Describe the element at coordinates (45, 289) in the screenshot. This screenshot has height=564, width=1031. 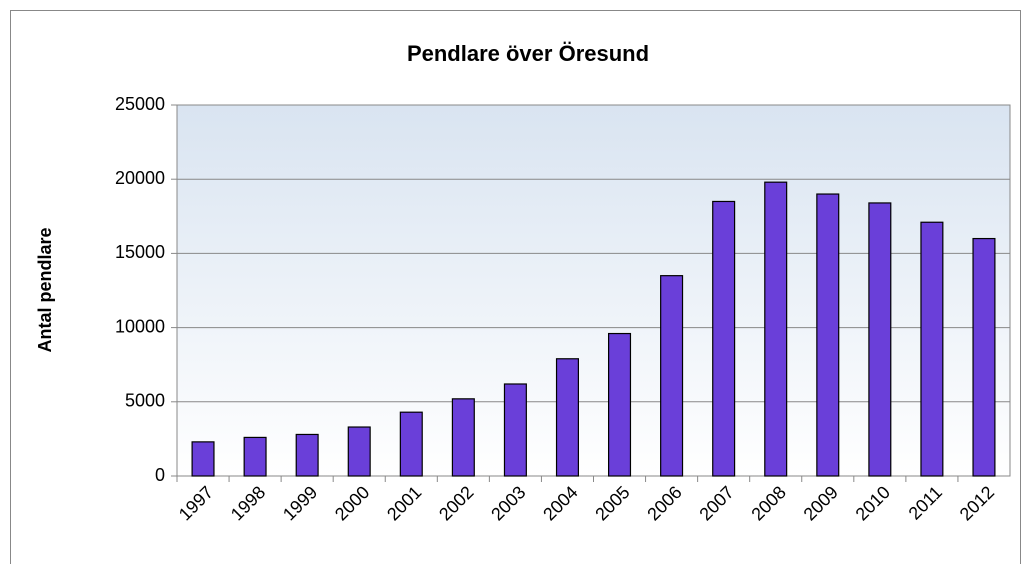
I see `y-axis-label: Antal pendlare` at that location.